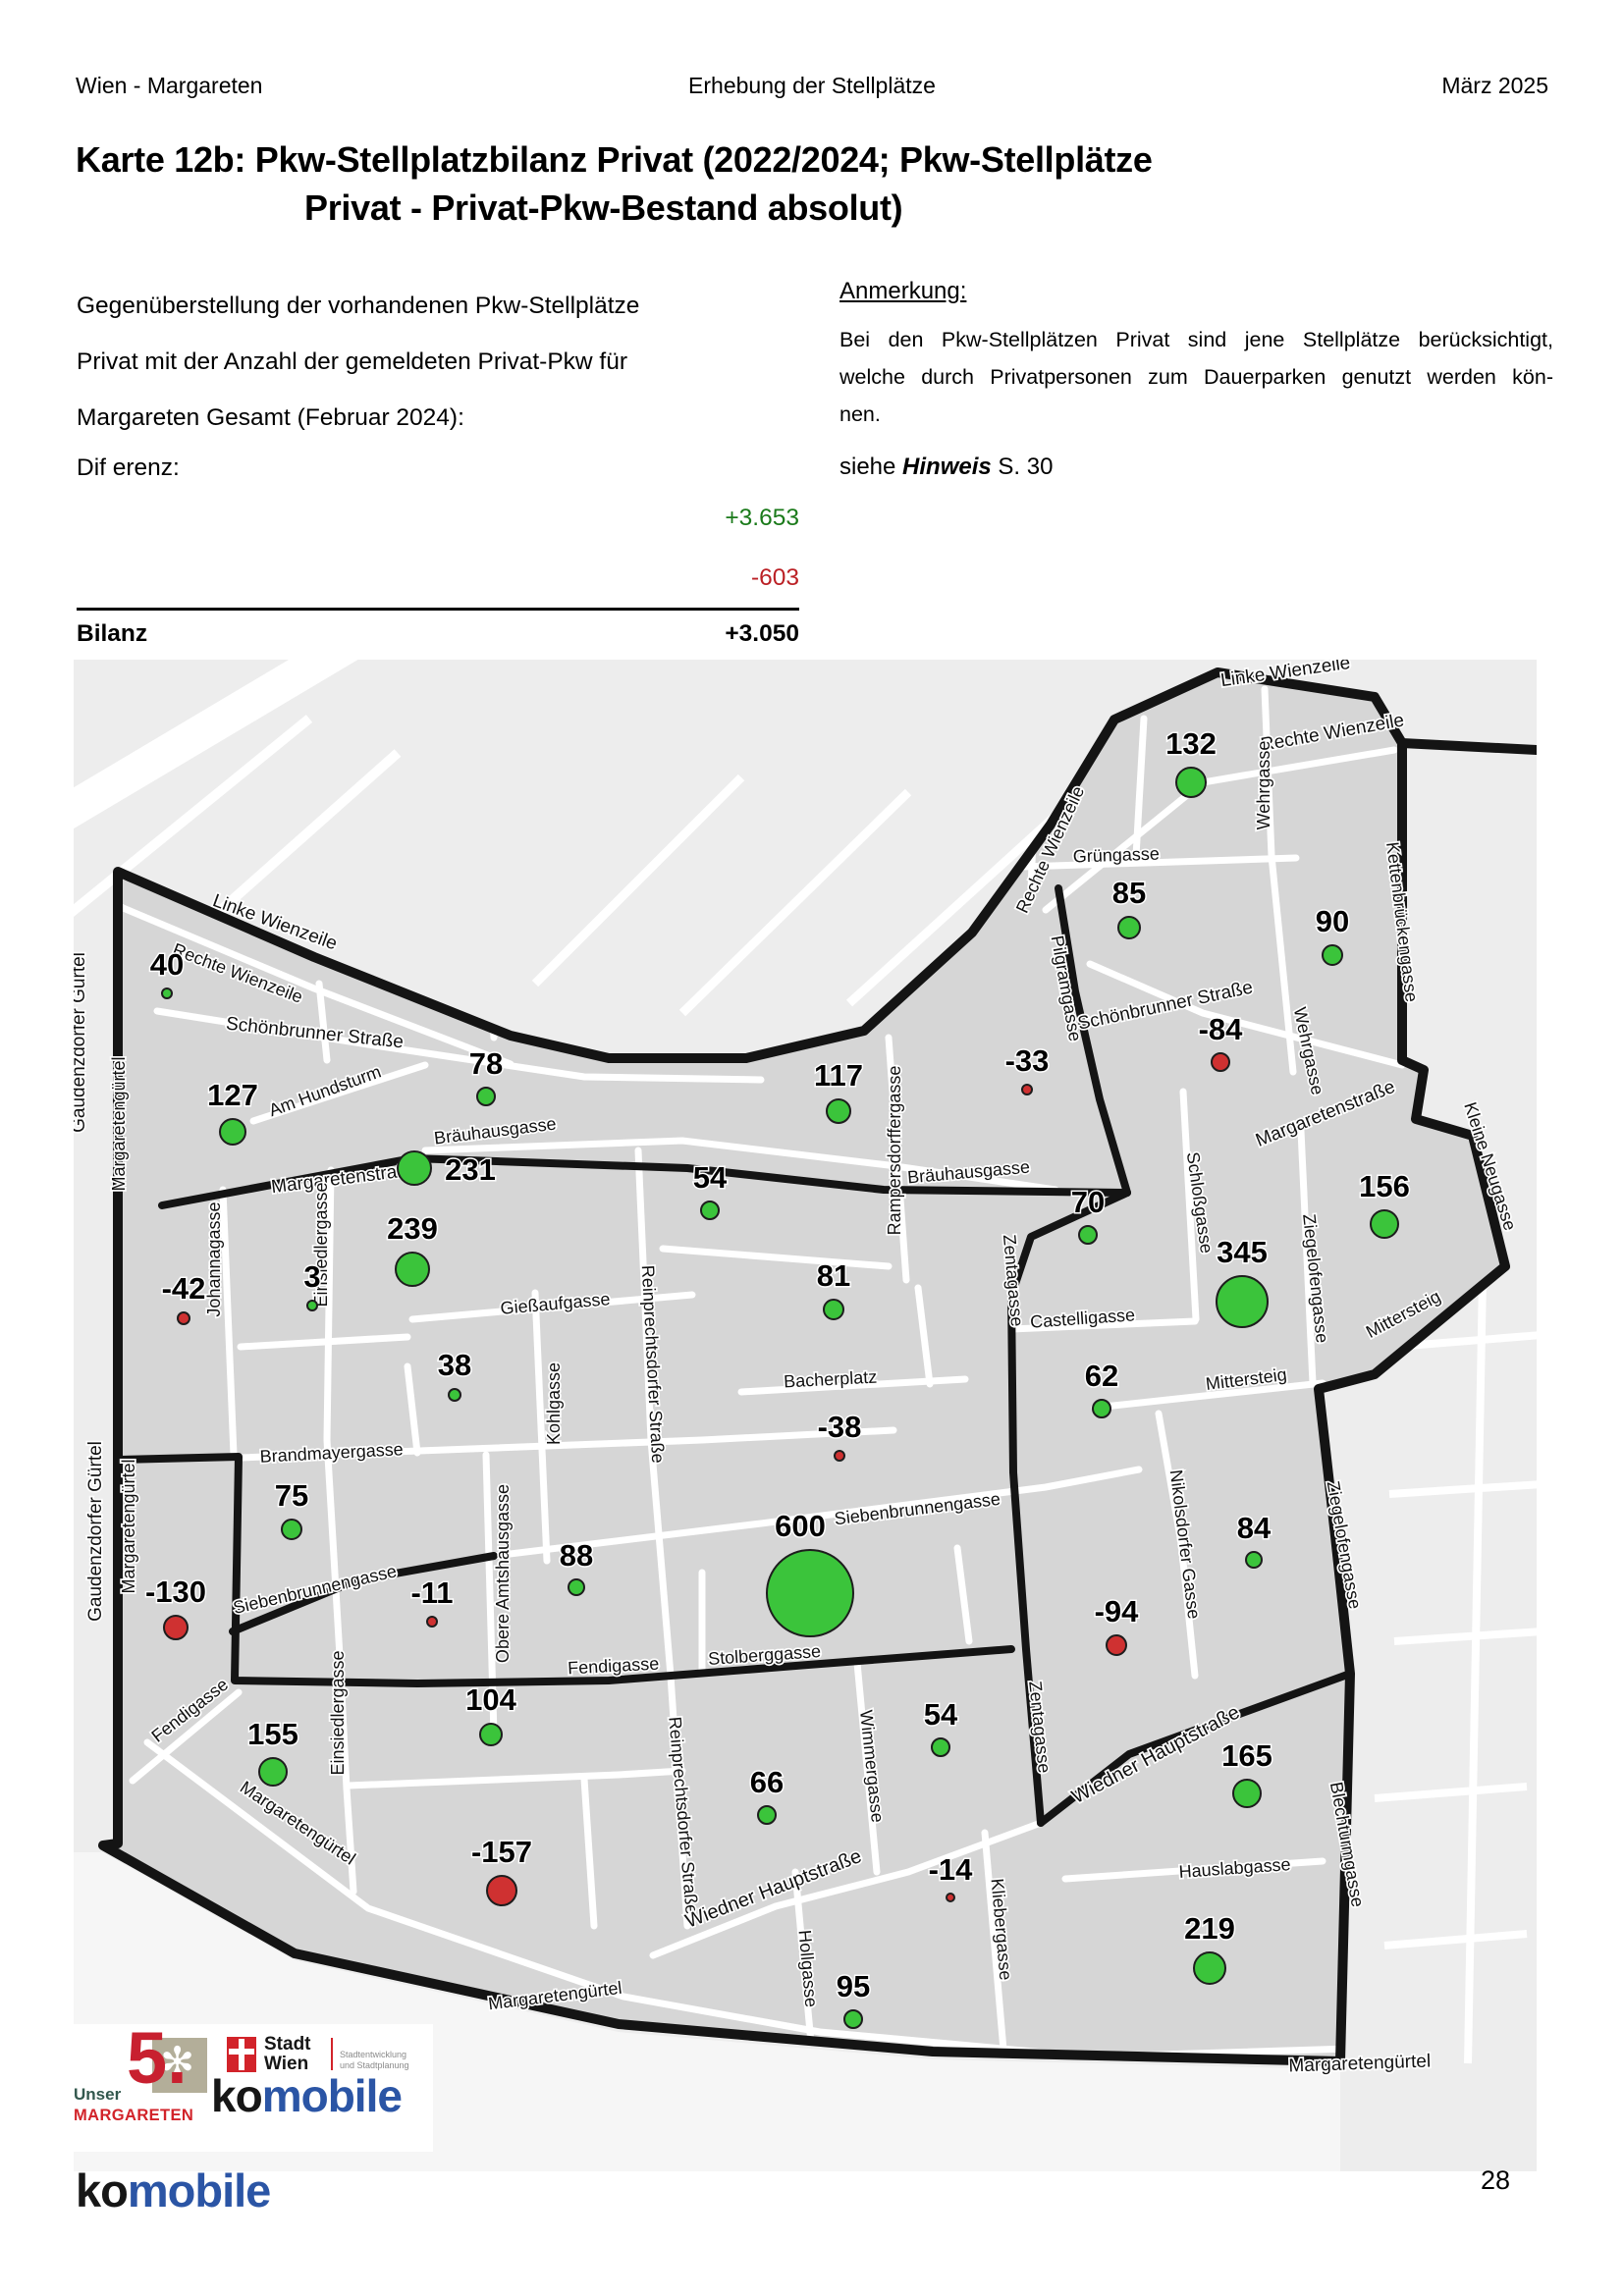 This screenshot has width=1624, height=2296. Describe the element at coordinates (1384, 1186) in the screenshot. I see `bubble-value-label: 156` at that location.